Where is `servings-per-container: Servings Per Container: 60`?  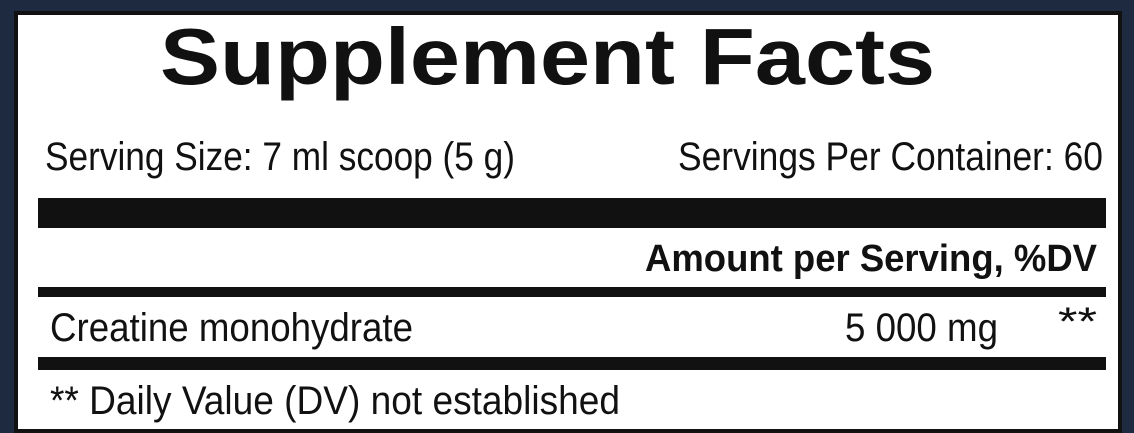
servings-per-container: Servings Per Container: 60 is located at coordinates (890, 157).